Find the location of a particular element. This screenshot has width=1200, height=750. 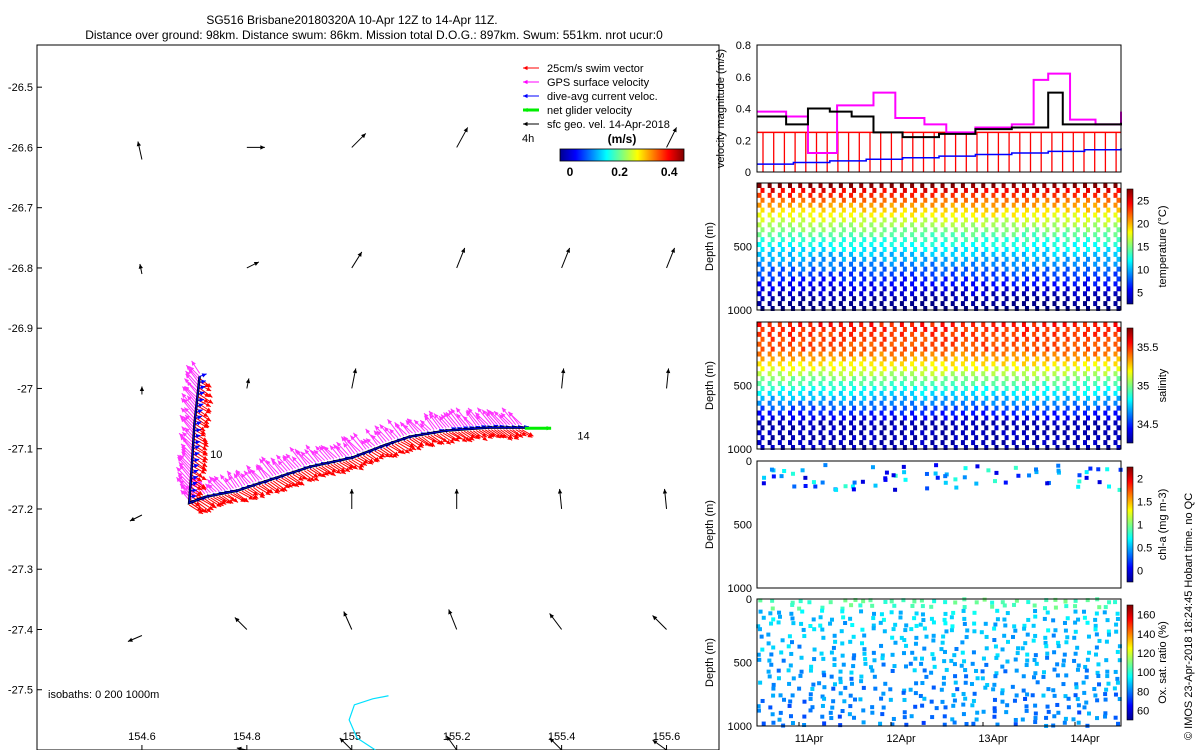

legend-label: dive-avg current veloc. is located at coordinates (602, 97).